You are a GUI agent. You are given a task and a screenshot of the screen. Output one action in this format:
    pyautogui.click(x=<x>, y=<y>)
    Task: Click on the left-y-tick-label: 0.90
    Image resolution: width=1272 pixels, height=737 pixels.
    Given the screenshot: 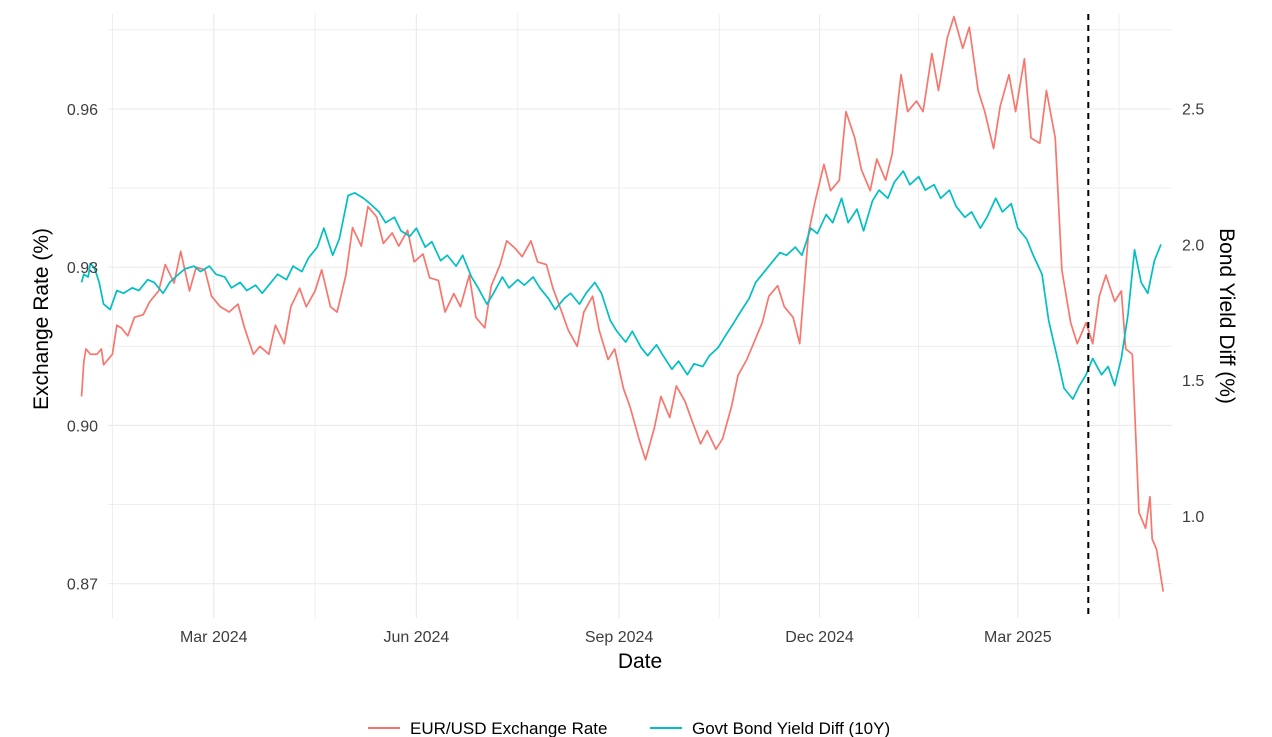 What is the action you would take?
    pyautogui.click(x=82, y=426)
    